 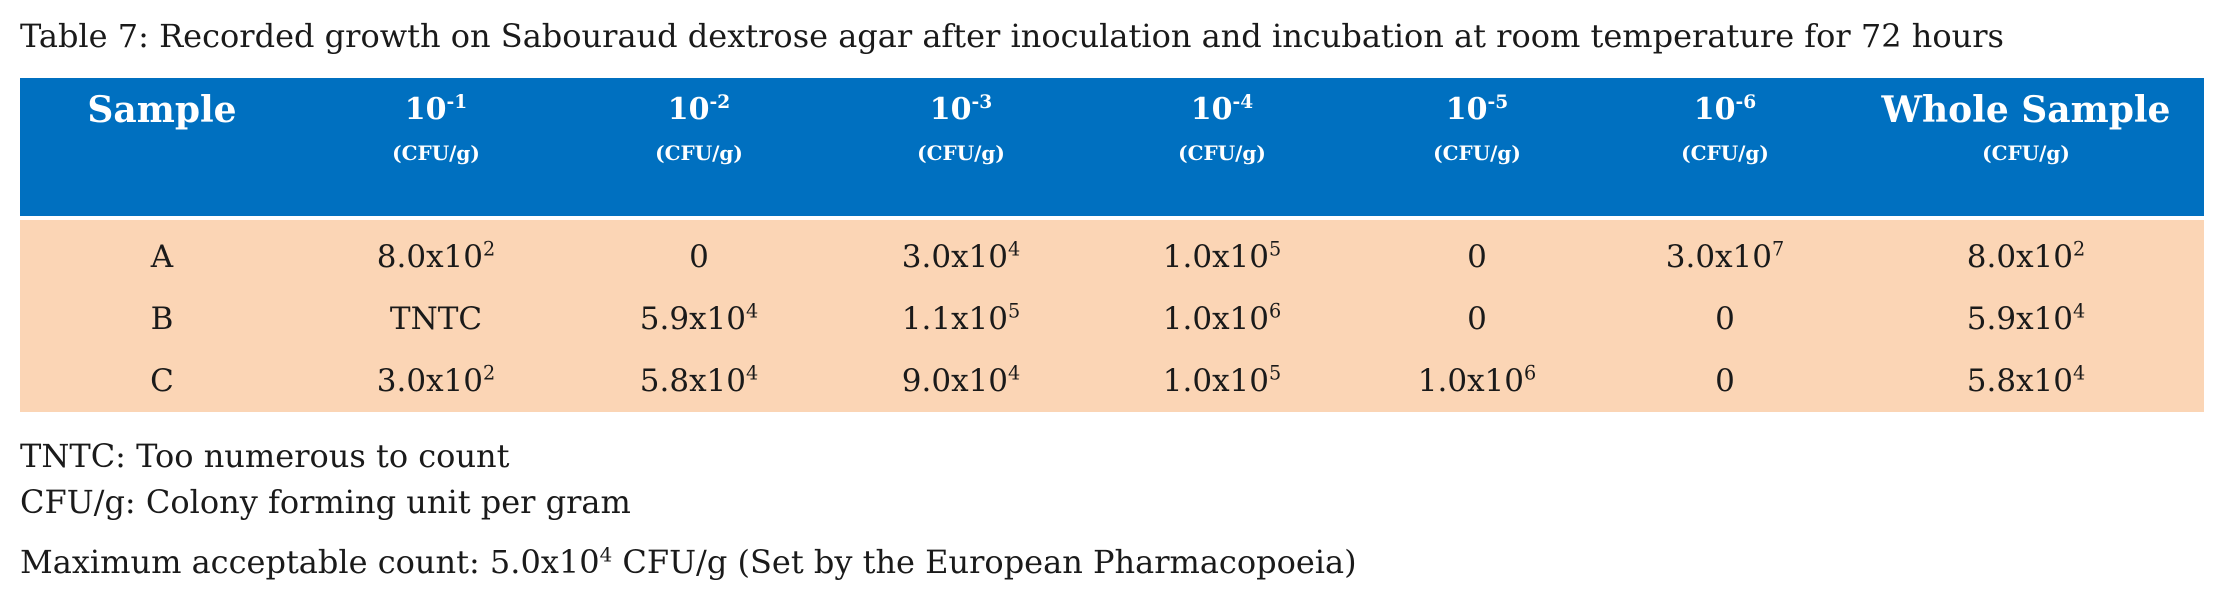 What do you see at coordinates (436, 109) in the screenshot?
I see `col-header-label: 10-1` at bounding box center [436, 109].